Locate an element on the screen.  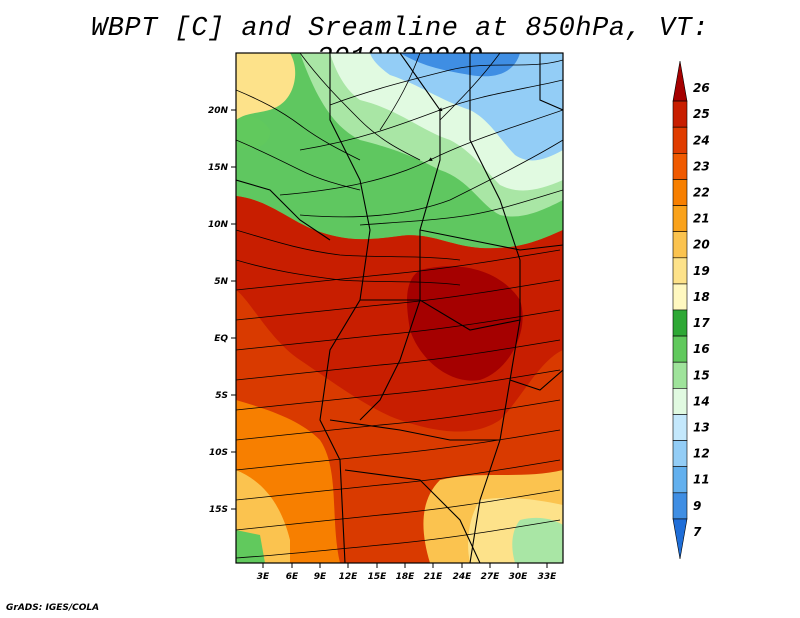
lon-label: 27E is located at coordinates (491, 577).